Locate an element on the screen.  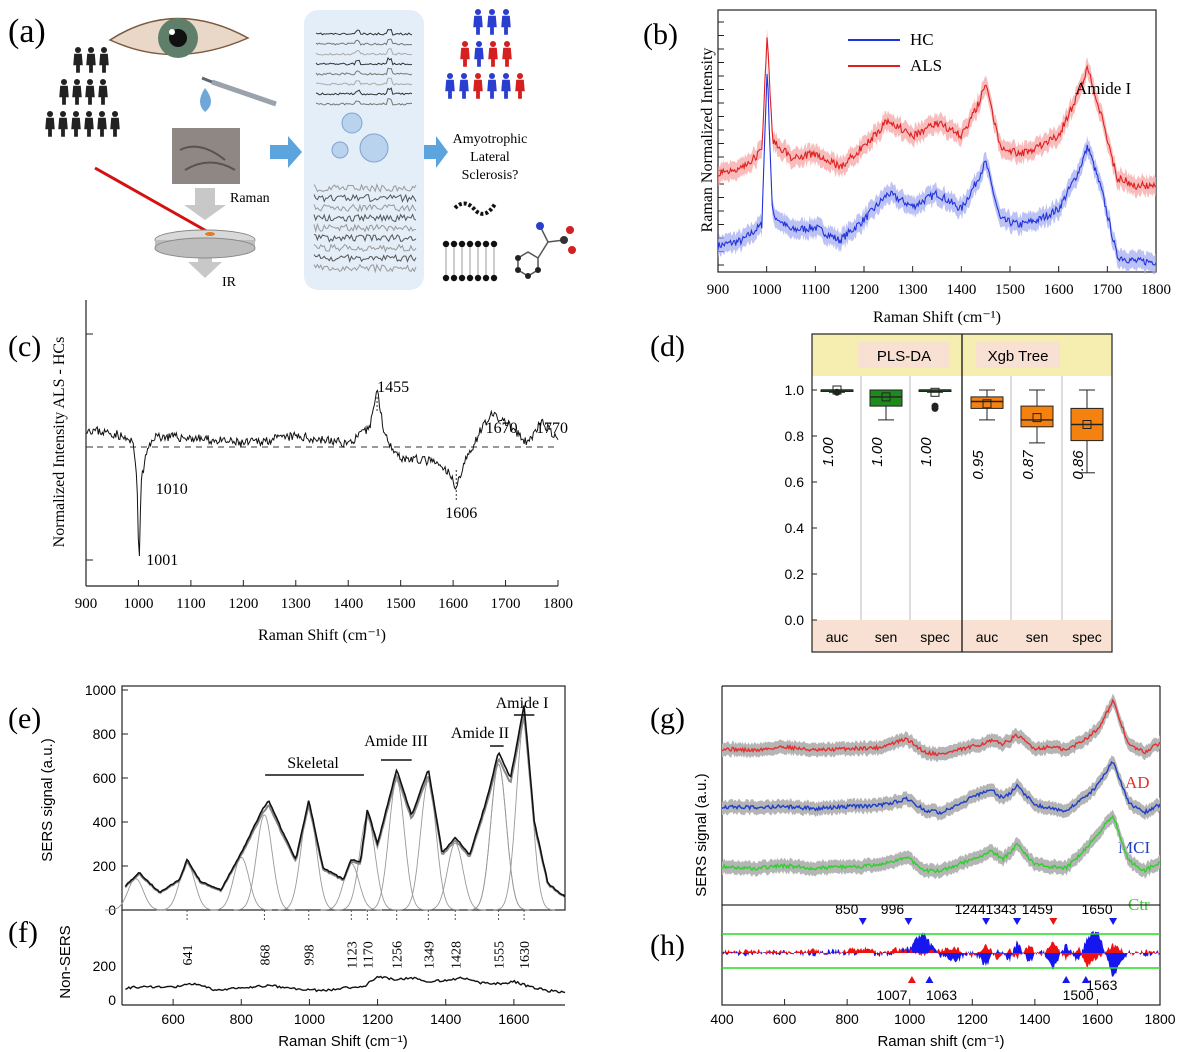
x-axis-label-f: Raman Shift (cm⁻¹) is located at coordinates (343, 1041).